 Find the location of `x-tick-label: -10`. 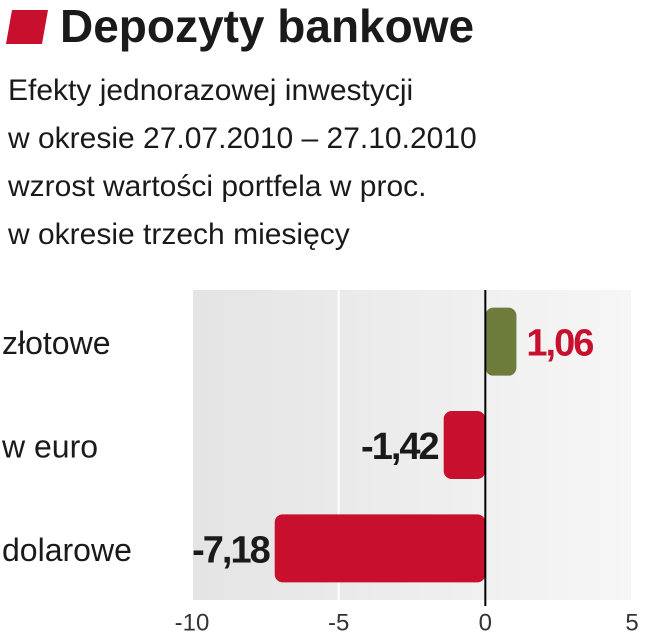

x-tick-label: -10 is located at coordinates (192, 622).